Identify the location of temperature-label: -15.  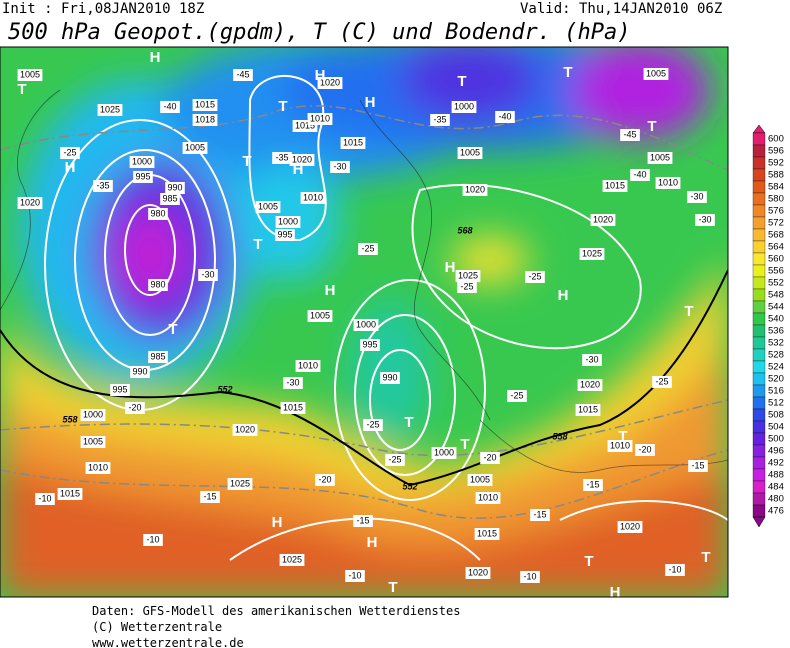
(363, 521).